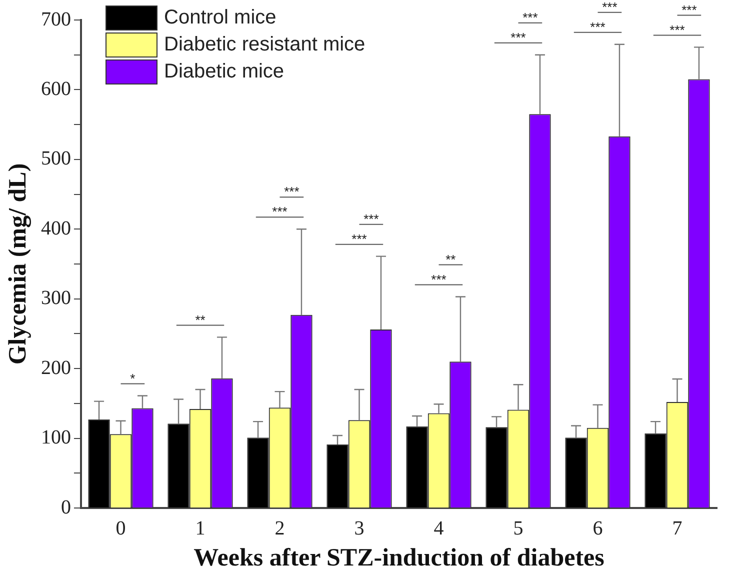 This screenshot has width=732, height=578. Describe the element at coordinates (399, 558) in the screenshot. I see `x-axis-title: Weeks after STZ-induction of diabetes` at that location.